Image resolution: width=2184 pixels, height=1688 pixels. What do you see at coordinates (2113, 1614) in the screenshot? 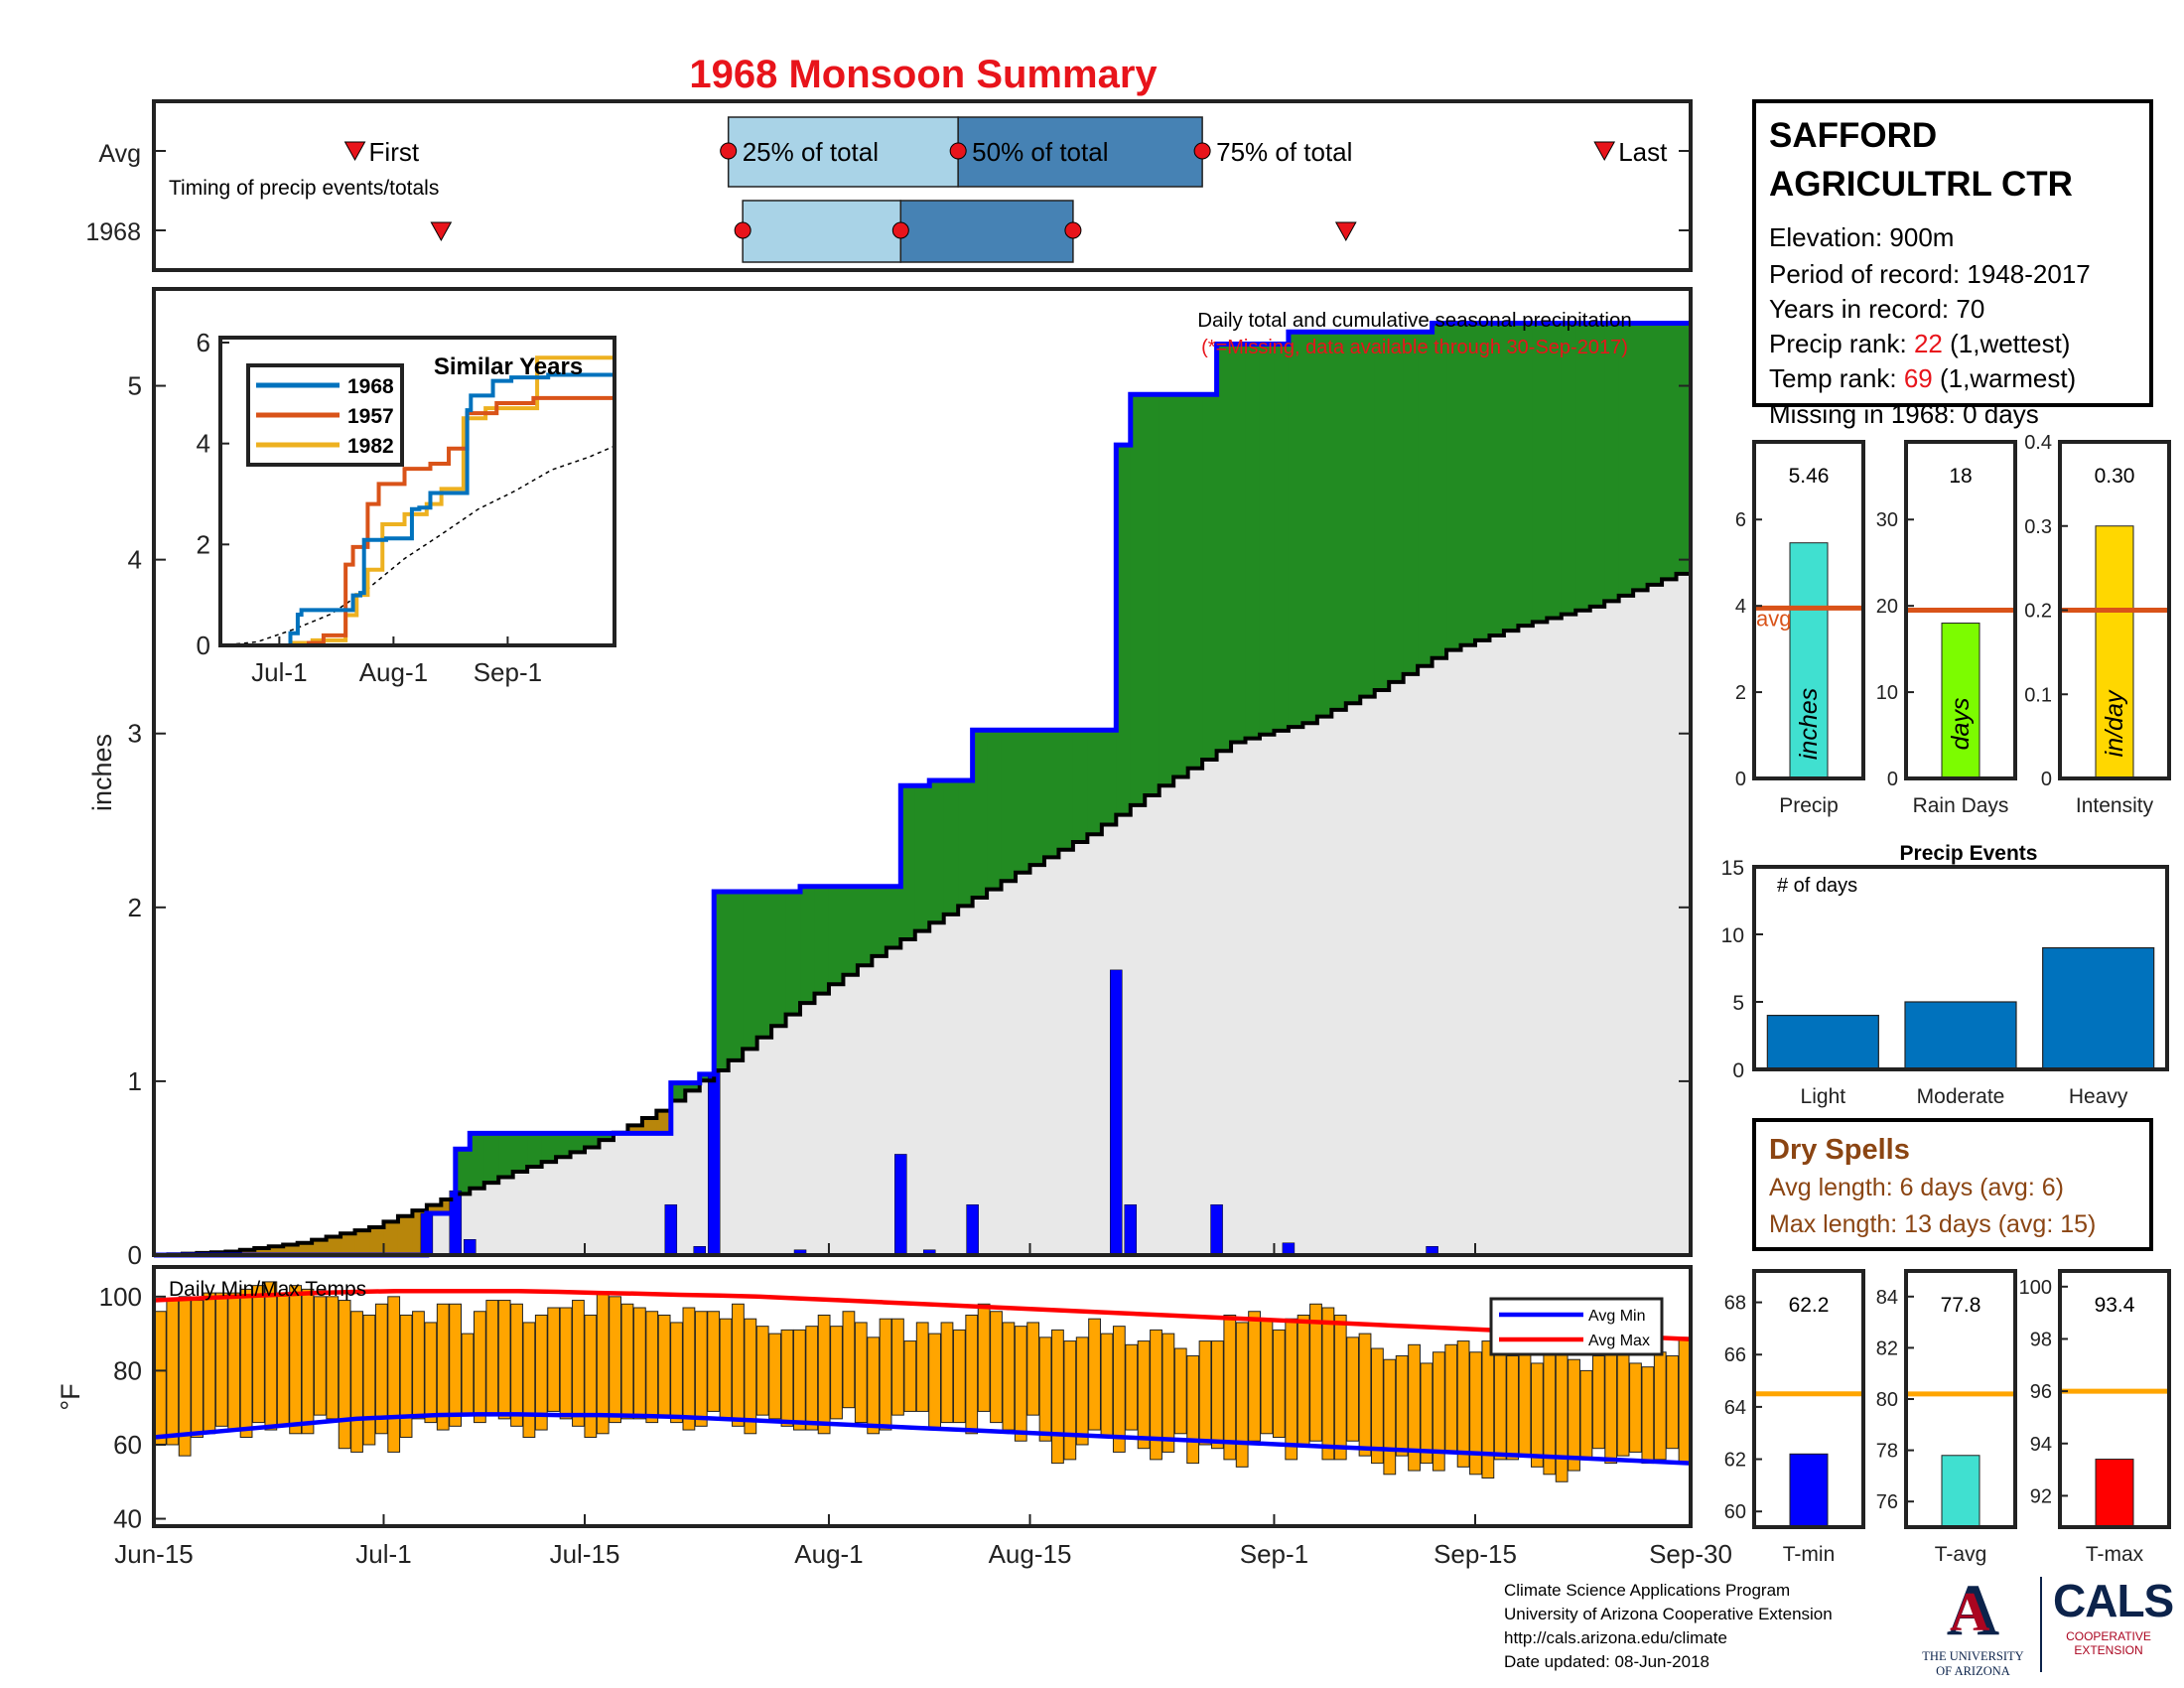
I see `cals-logo: CALS COOPERATIVE EXTENSION` at bounding box center [2113, 1614].